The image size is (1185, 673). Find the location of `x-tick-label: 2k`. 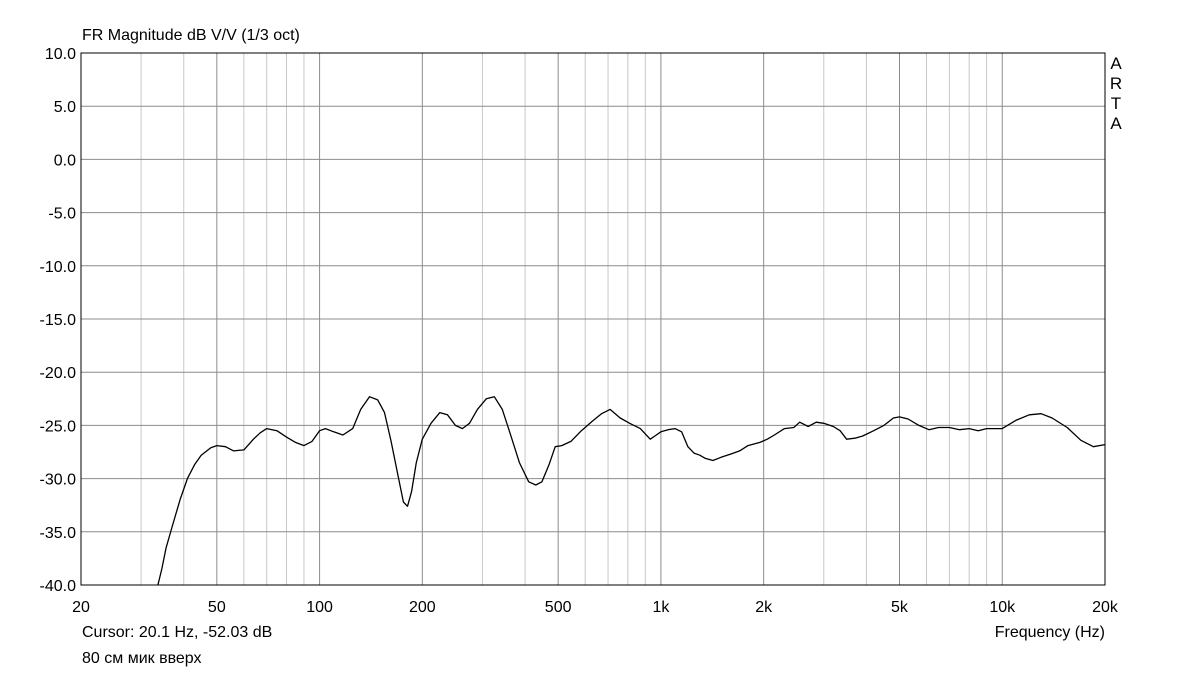

x-tick-label: 2k is located at coordinates (764, 607).